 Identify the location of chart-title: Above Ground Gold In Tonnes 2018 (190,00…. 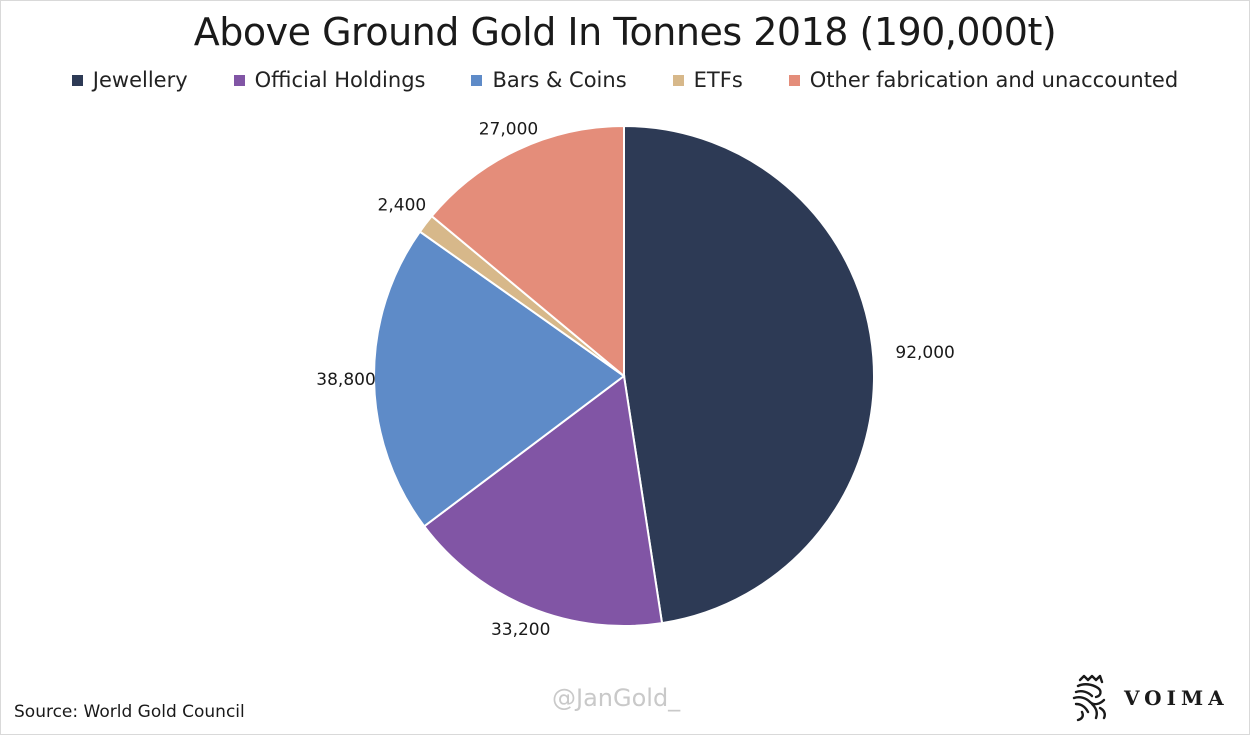
(625, 32).